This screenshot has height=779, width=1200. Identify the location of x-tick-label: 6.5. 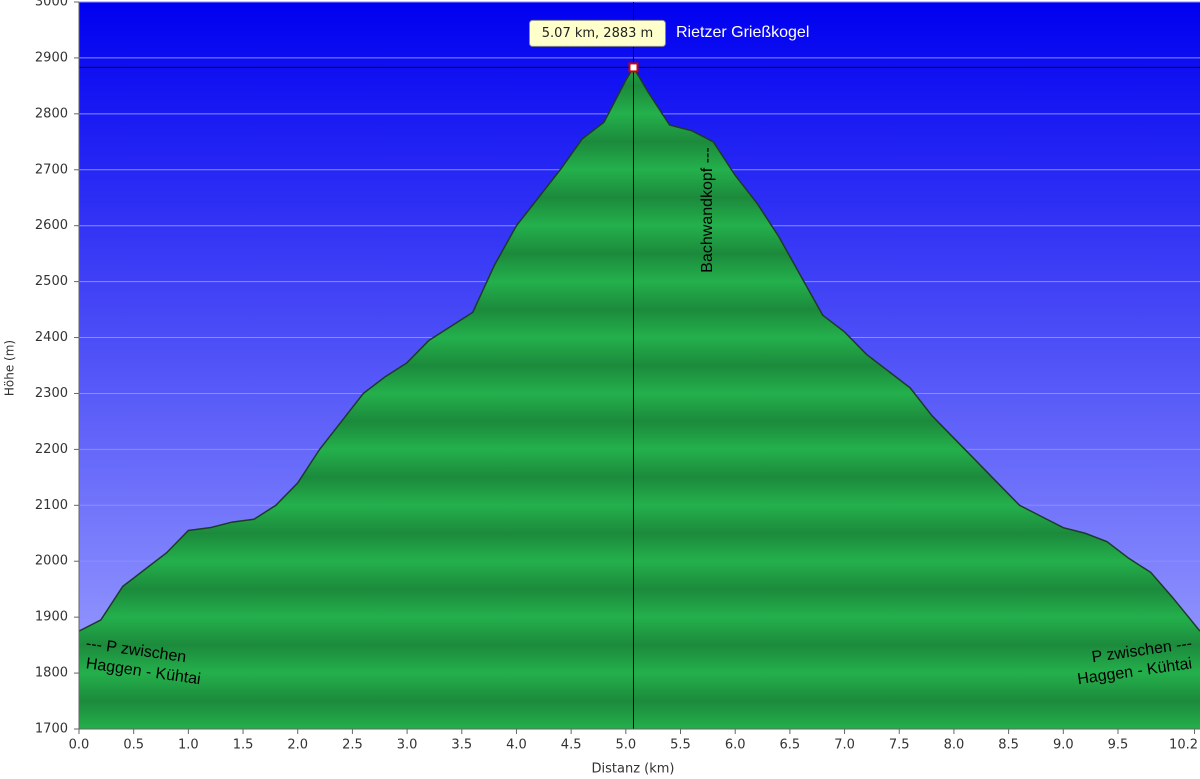
(790, 745).